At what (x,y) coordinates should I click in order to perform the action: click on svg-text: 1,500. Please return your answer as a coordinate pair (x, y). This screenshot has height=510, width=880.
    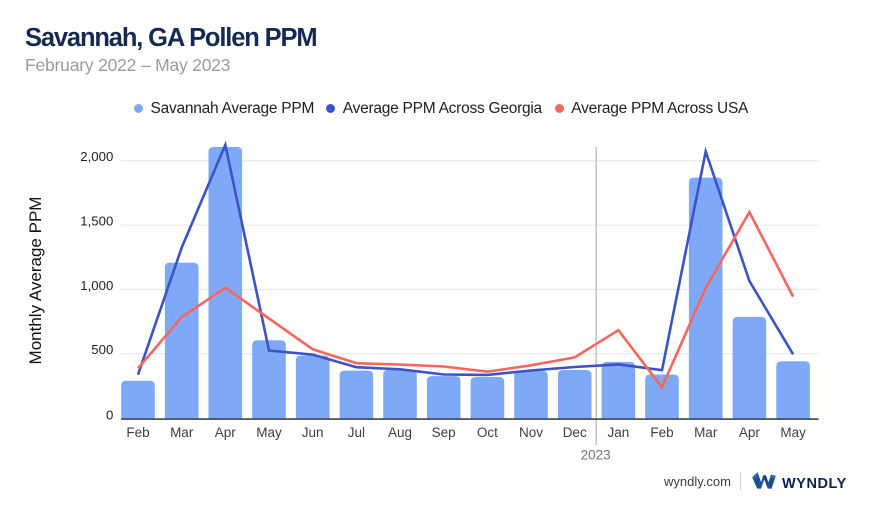
    Looking at the image, I should click on (96, 221).